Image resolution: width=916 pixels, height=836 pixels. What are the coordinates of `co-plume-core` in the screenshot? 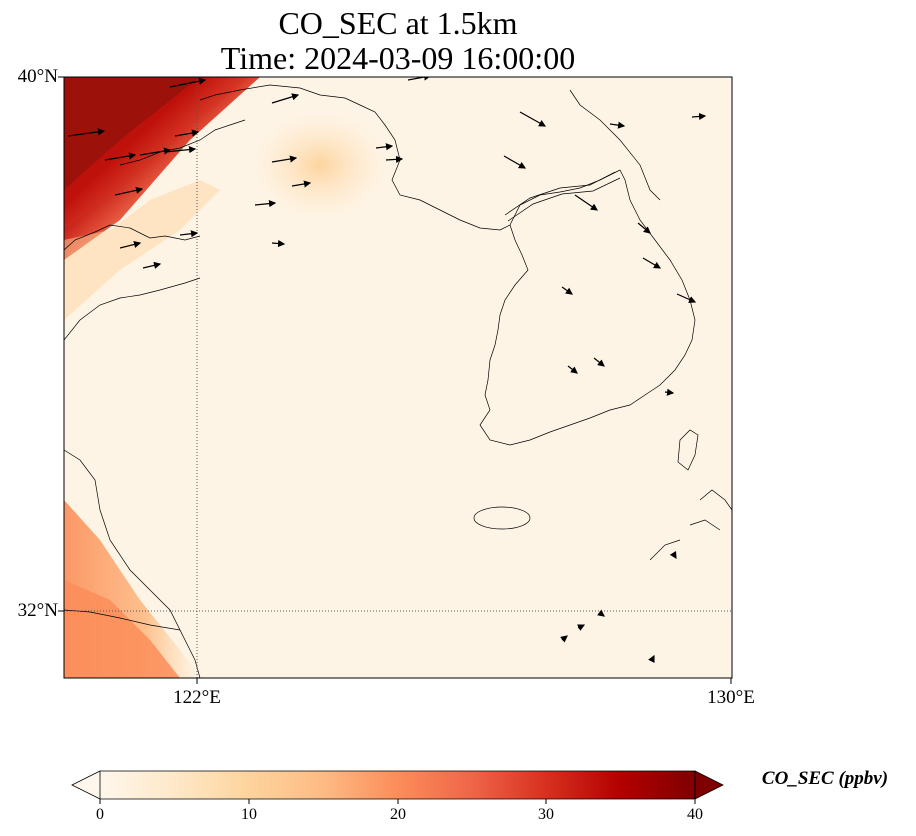 It's located at (132, 133).